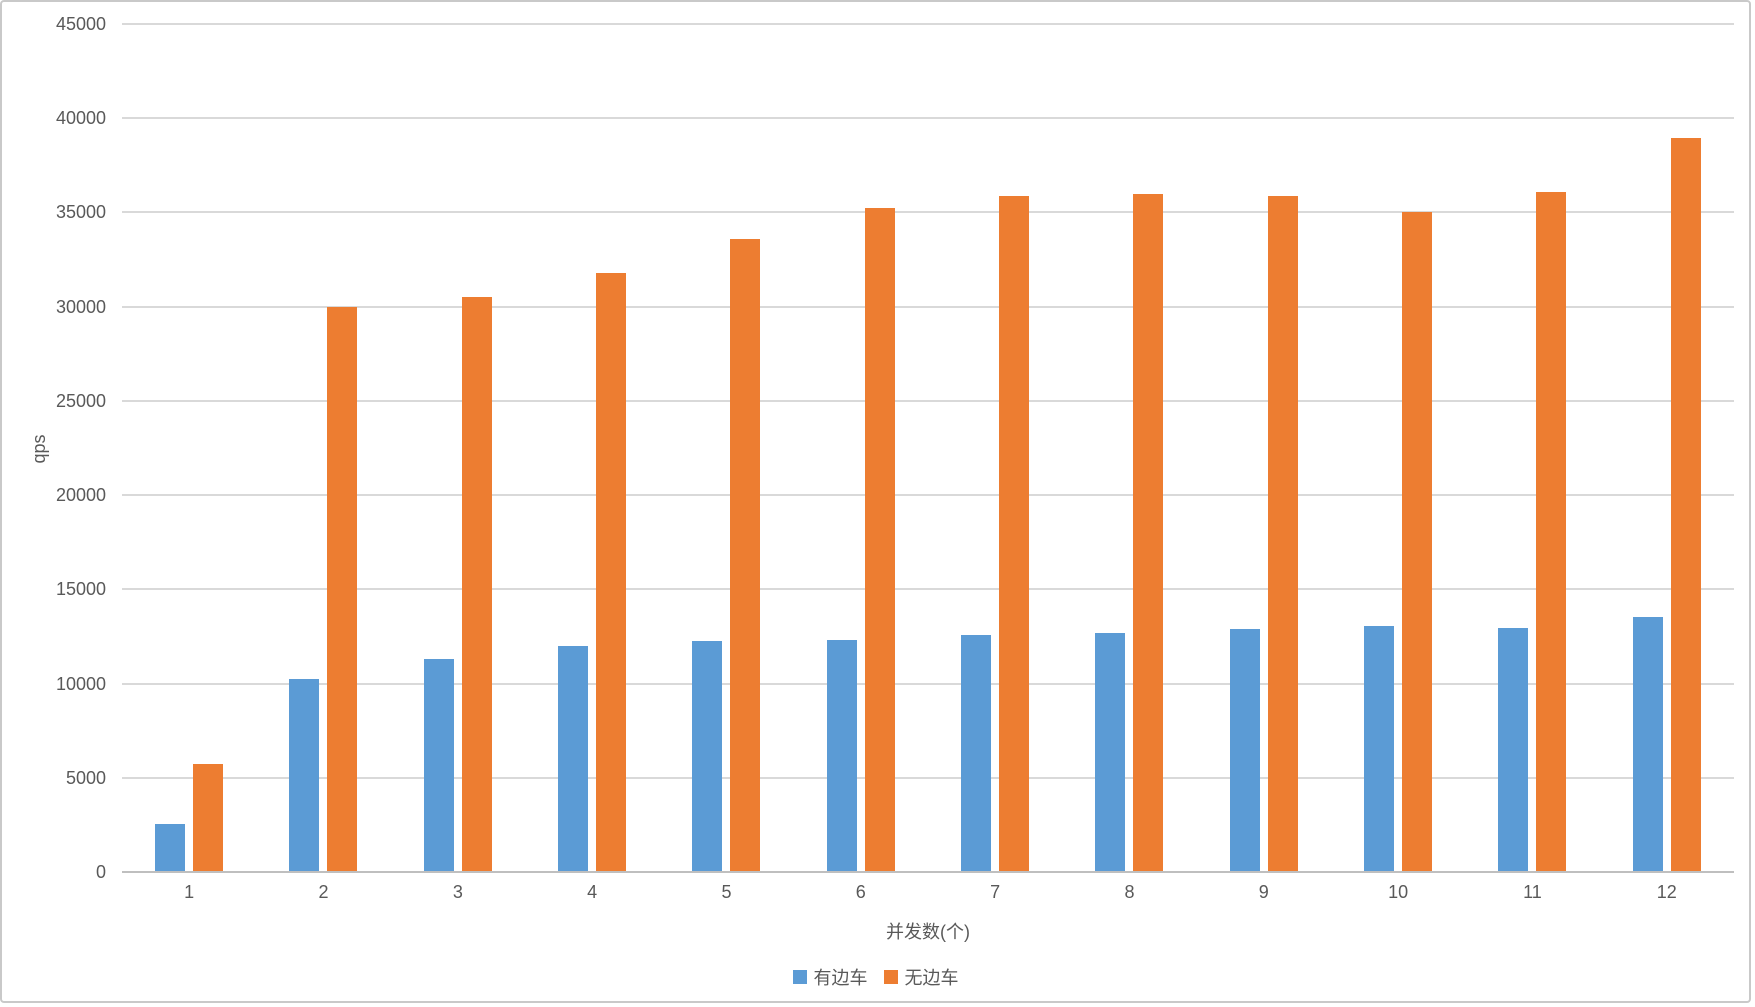  Describe the element at coordinates (592, 892) in the screenshot. I see `x-tick-label: 4` at that location.